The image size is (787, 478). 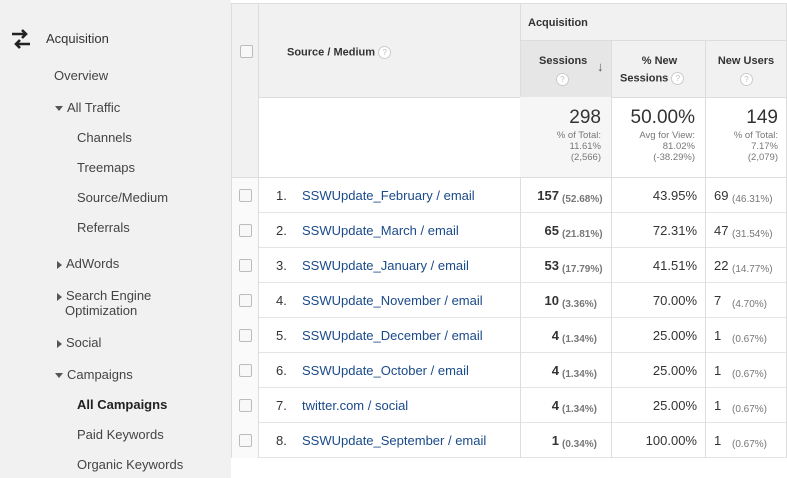 I want to click on source-medium-link: SSWUpdate_January / email, so click(x=385, y=265).